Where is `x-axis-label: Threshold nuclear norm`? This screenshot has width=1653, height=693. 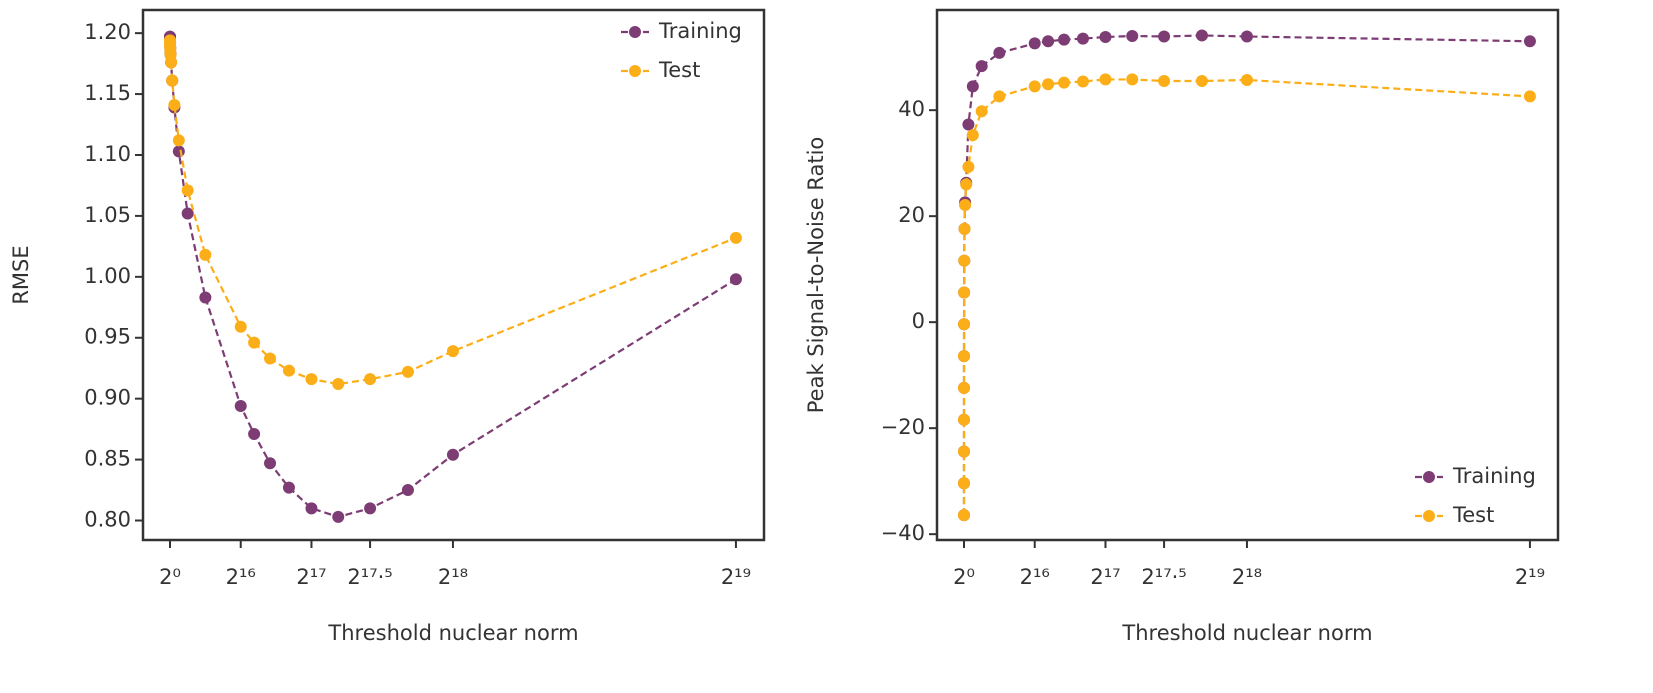 x-axis-label: Threshold nuclear norm is located at coordinates (452, 633).